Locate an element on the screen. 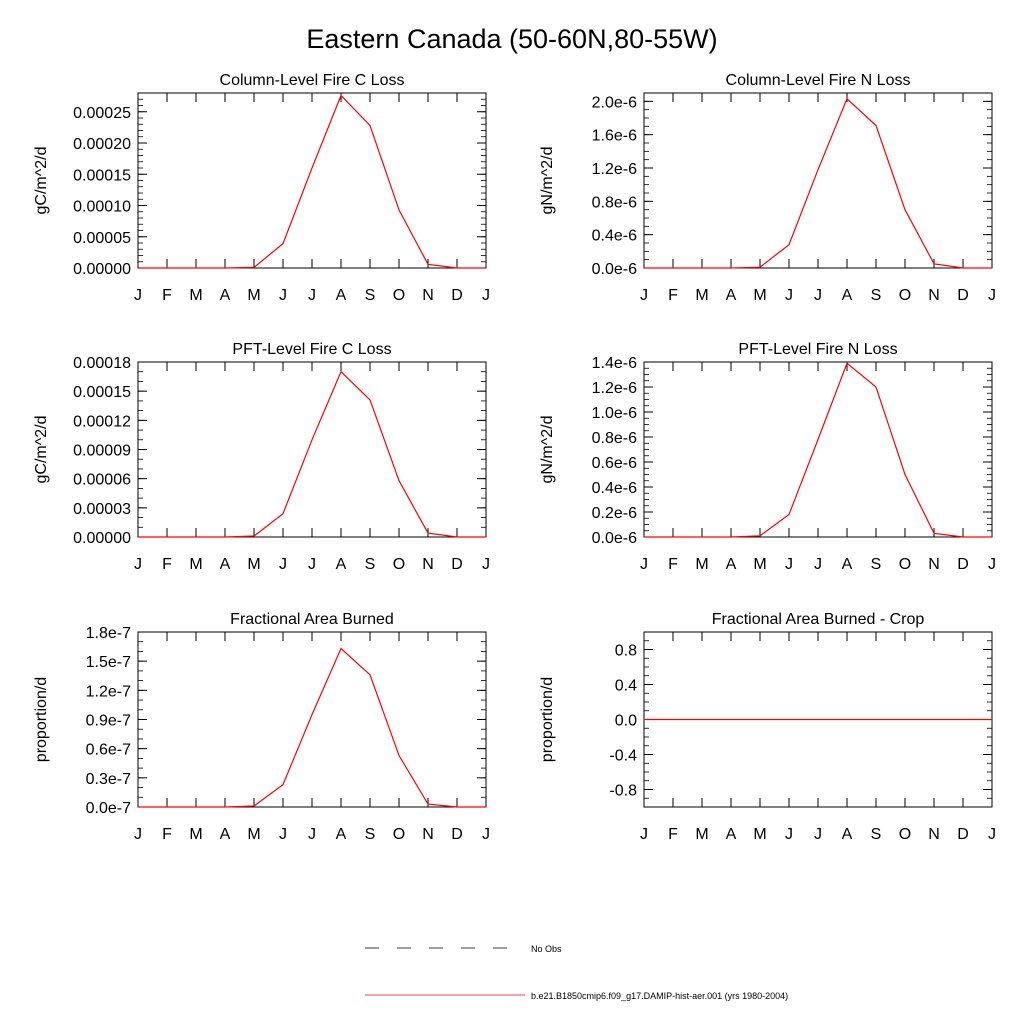  y-tick-label: 2.0e-6 is located at coordinates (614, 102).